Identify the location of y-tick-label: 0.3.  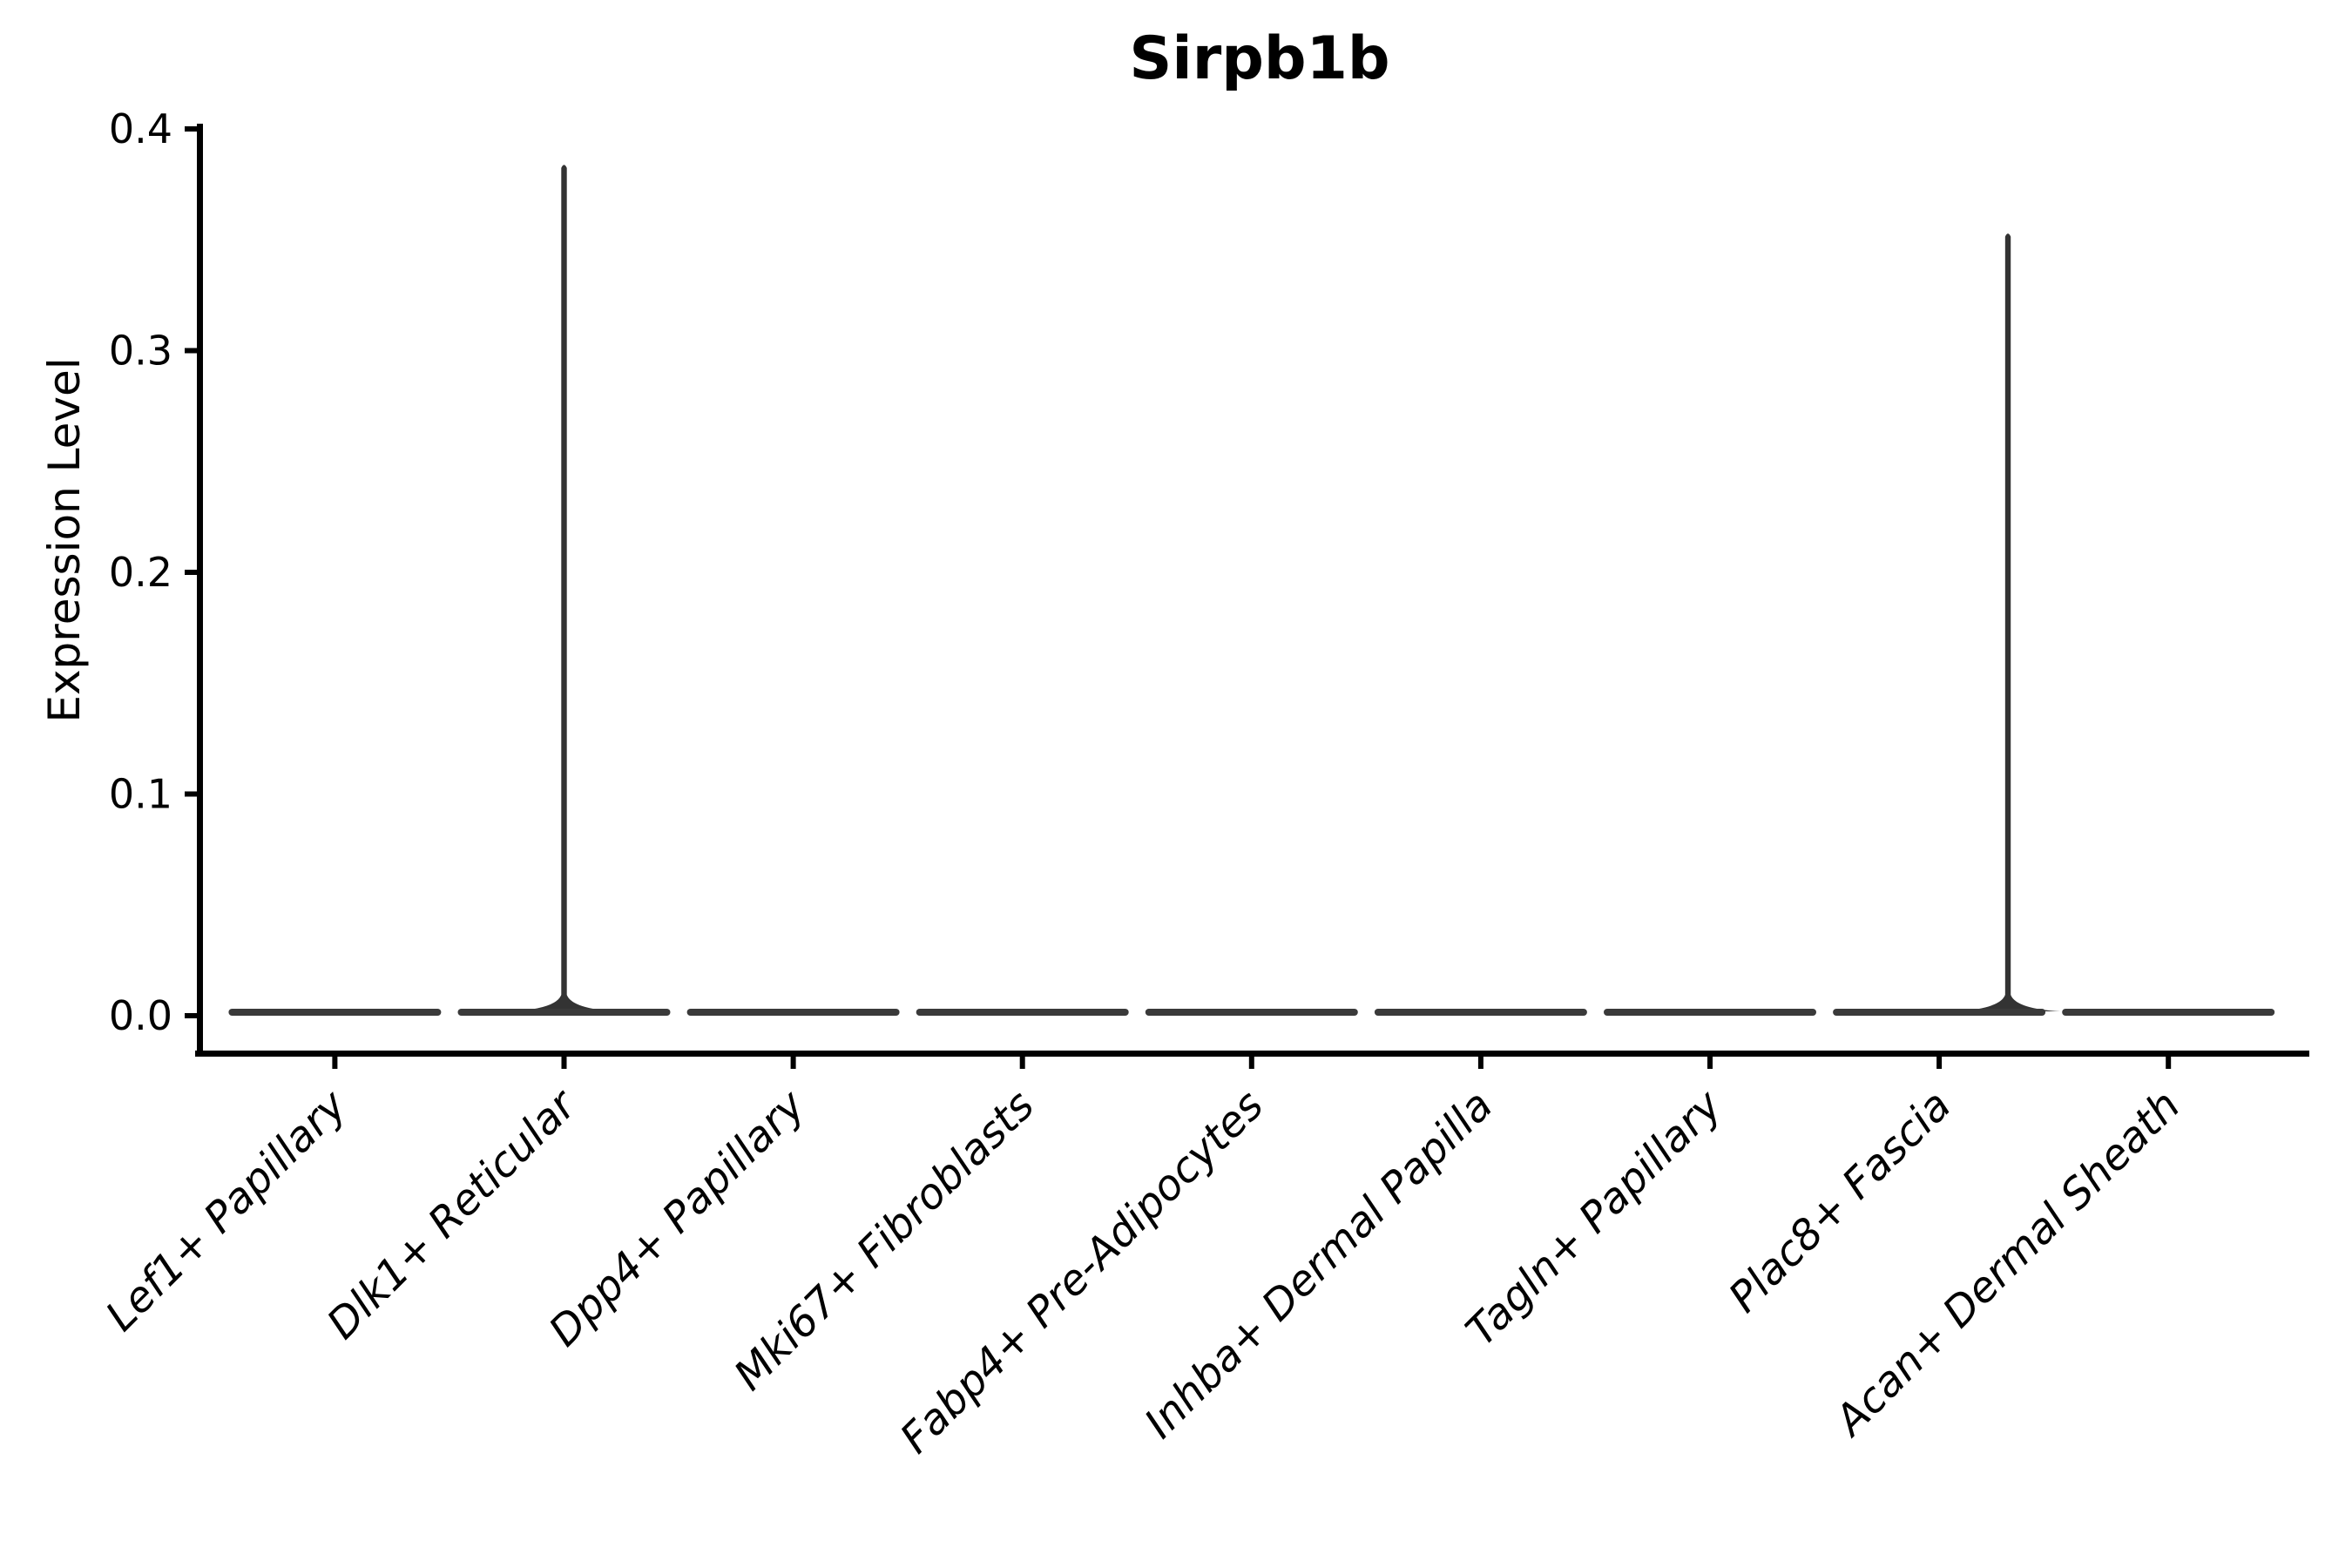
(140, 351).